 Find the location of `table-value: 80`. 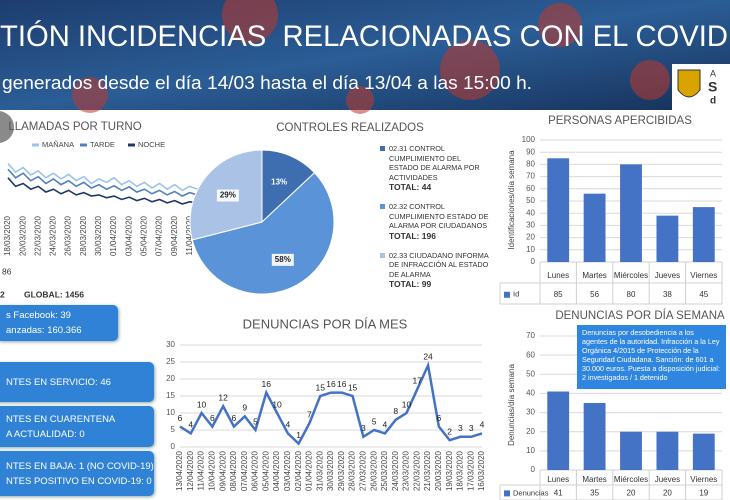

table-value: 80 is located at coordinates (631, 294).